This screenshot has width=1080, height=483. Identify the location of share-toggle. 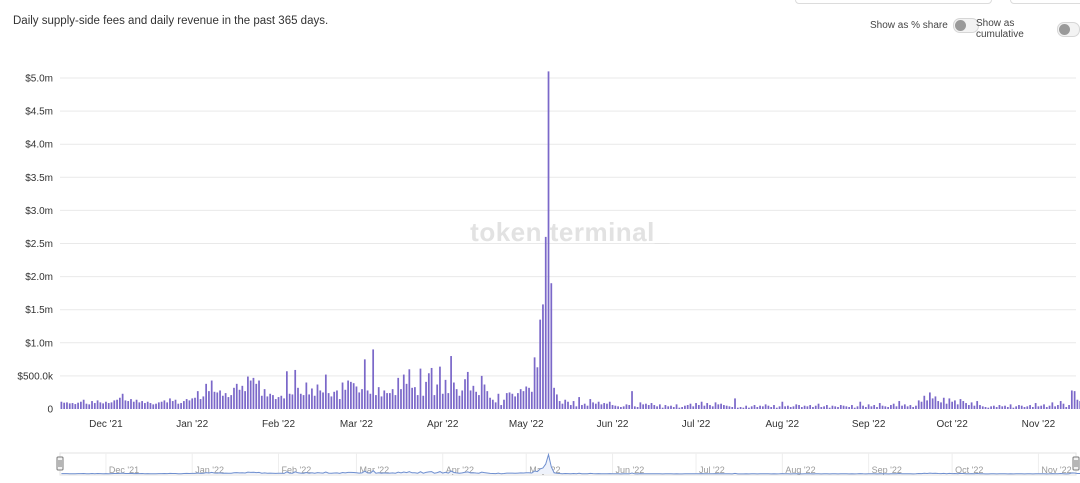
(965, 25).